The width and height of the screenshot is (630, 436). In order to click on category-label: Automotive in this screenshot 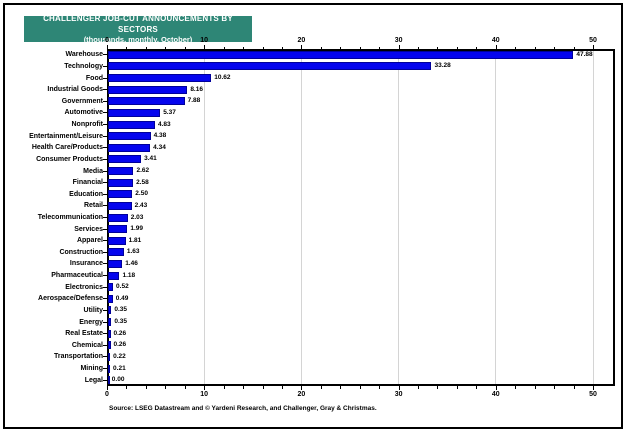, I will do `click(84, 113)`.